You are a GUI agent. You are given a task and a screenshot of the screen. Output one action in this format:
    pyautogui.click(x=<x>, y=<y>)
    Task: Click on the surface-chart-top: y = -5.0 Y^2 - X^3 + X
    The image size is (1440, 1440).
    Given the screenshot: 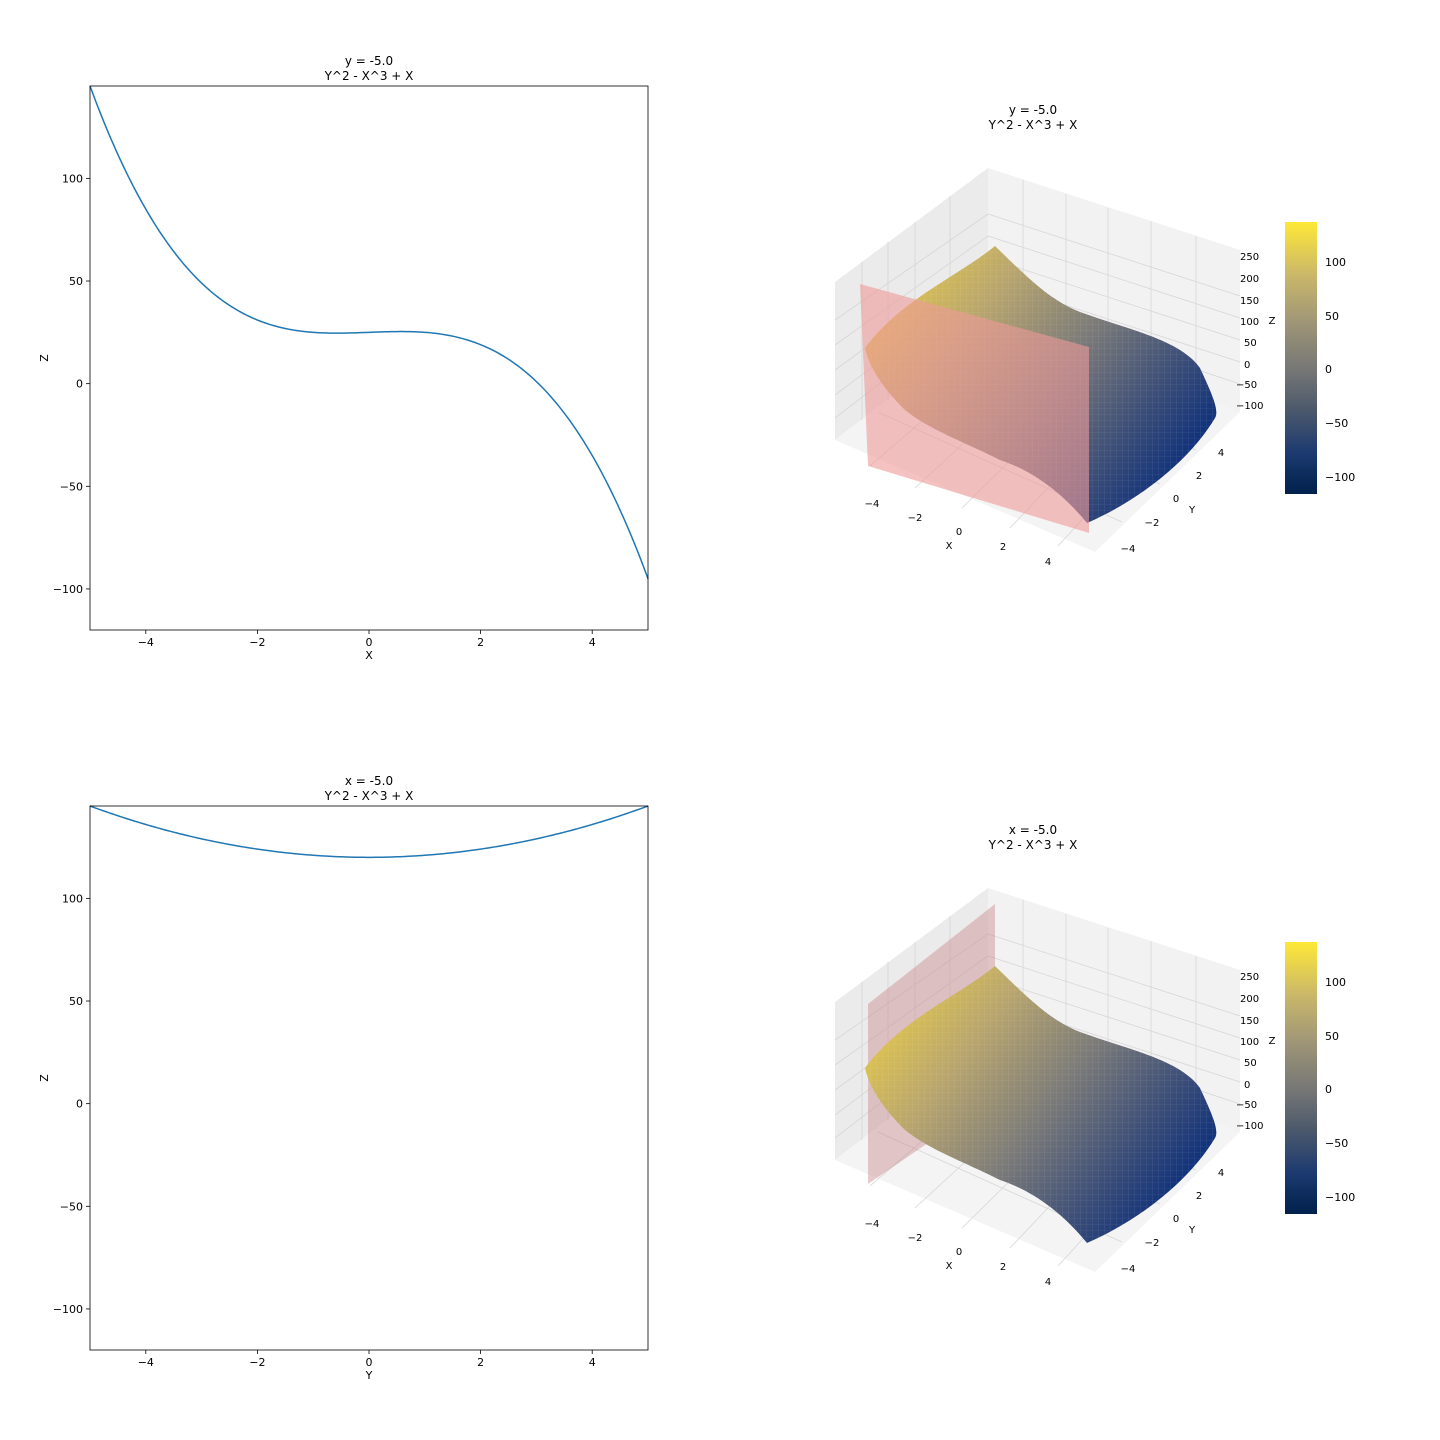 What is the action you would take?
    pyautogui.click(x=1094, y=335)
    